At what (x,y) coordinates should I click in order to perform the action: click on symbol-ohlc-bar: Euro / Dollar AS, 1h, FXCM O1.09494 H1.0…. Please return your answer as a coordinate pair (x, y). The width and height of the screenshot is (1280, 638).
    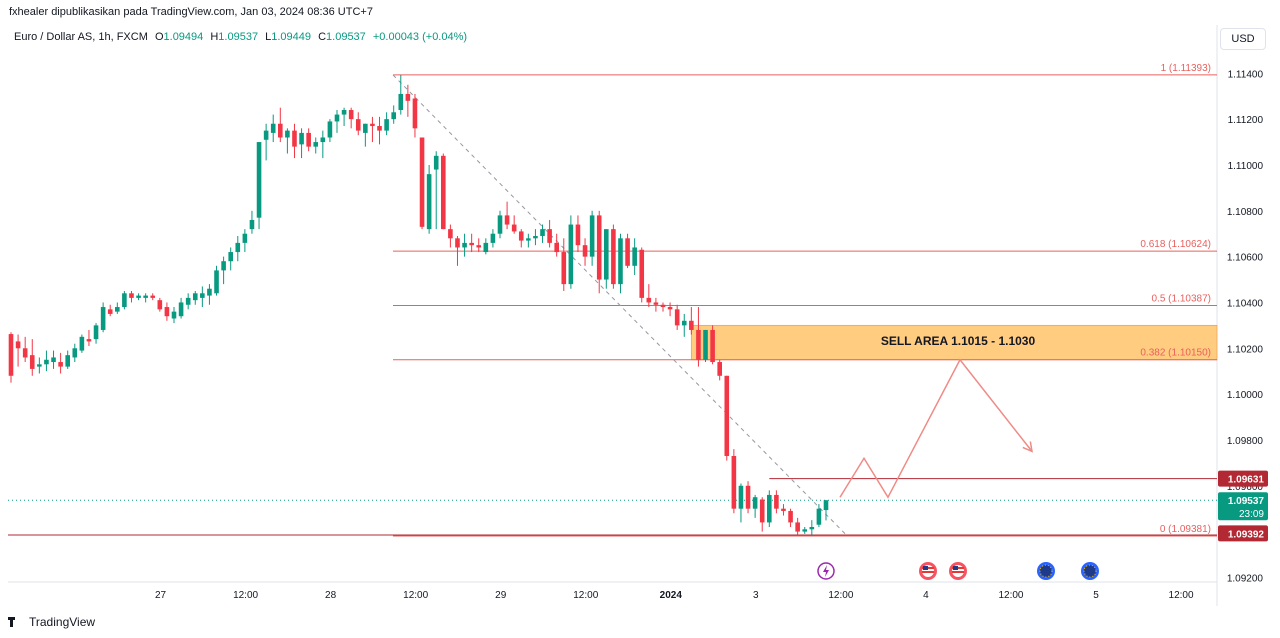
    Looking at the image, I should click on (240, 37).